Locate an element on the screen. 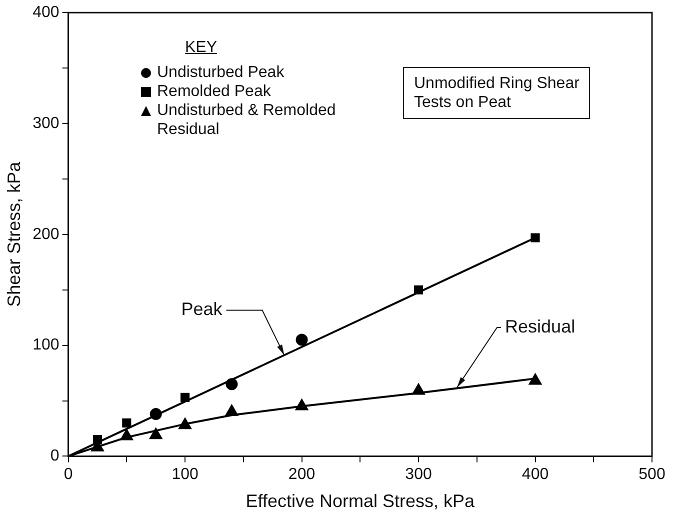 The image size is (678, 517). annotation: Peak is located at coordinates (202, 309).